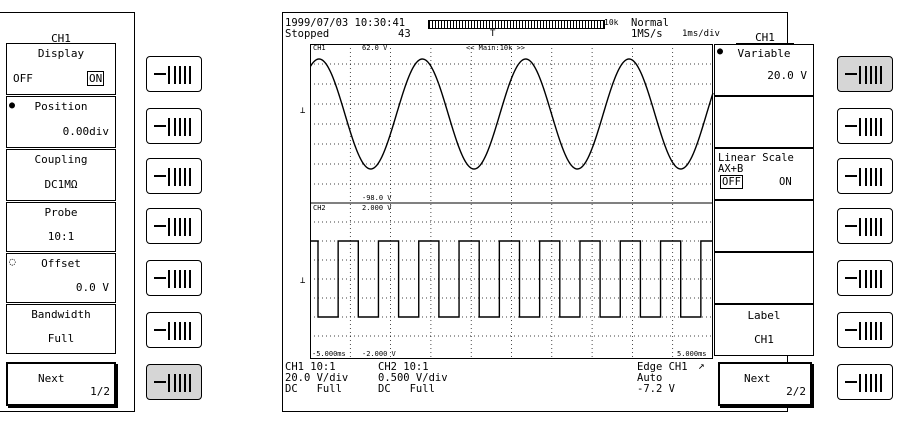  Describe the element at coordinates (61, 69) in the screenshot. I see `display-menu-item: Display OFF ON` at that location.